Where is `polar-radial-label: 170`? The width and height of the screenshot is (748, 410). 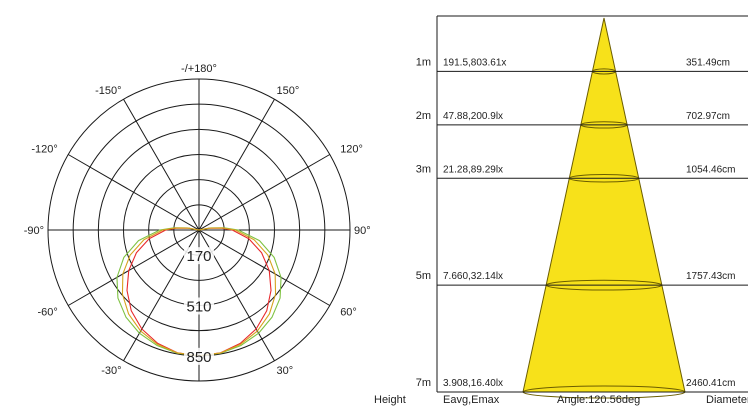
polar-radial-label: 170 is located at coordinates (198, 256).